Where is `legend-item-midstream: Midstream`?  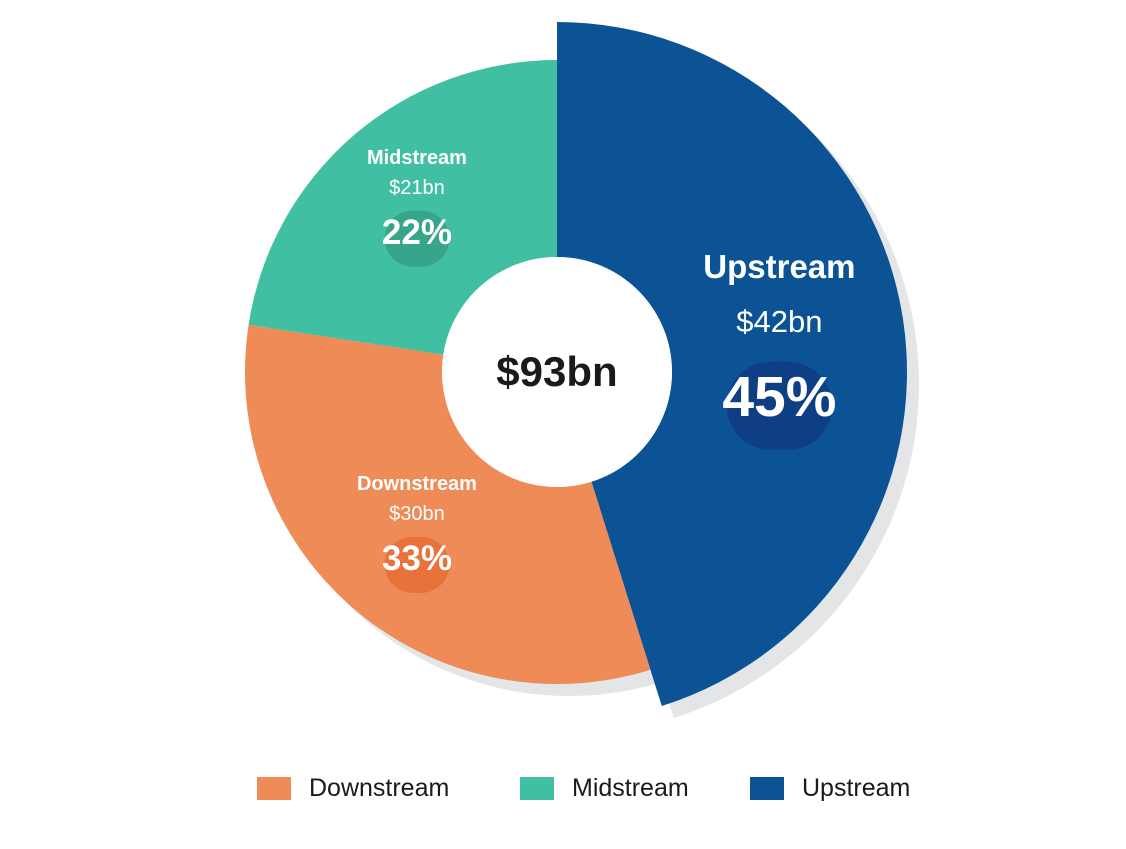
legend-item-midstream: Midstream is located at coordinates (604, 788).